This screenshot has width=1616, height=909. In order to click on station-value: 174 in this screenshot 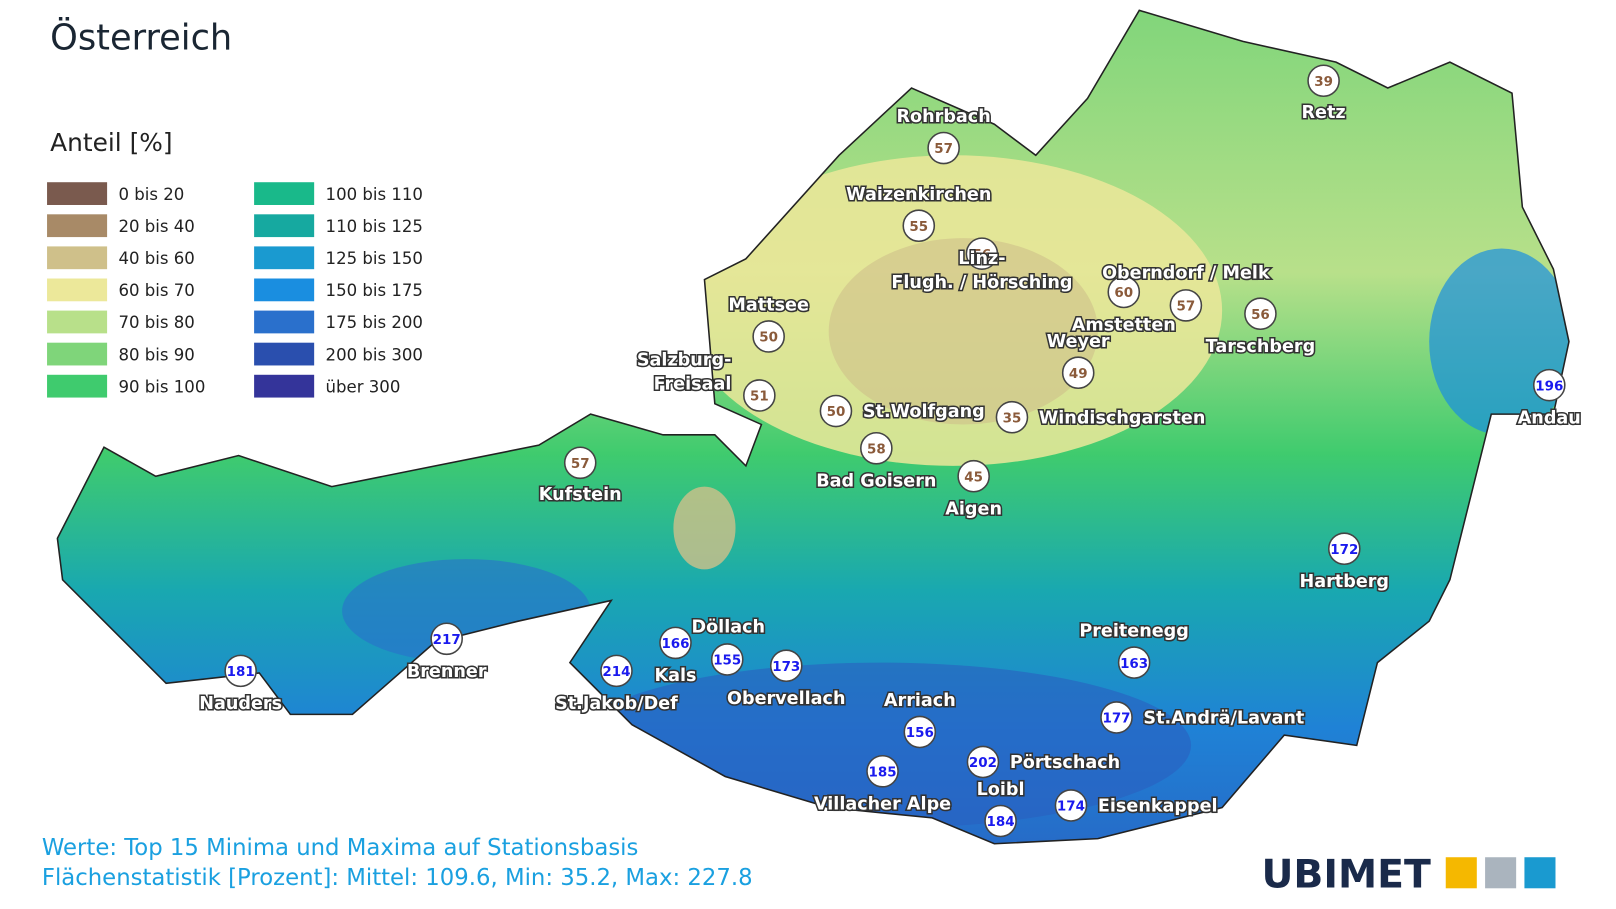, I will do `click(1071, 807)`.